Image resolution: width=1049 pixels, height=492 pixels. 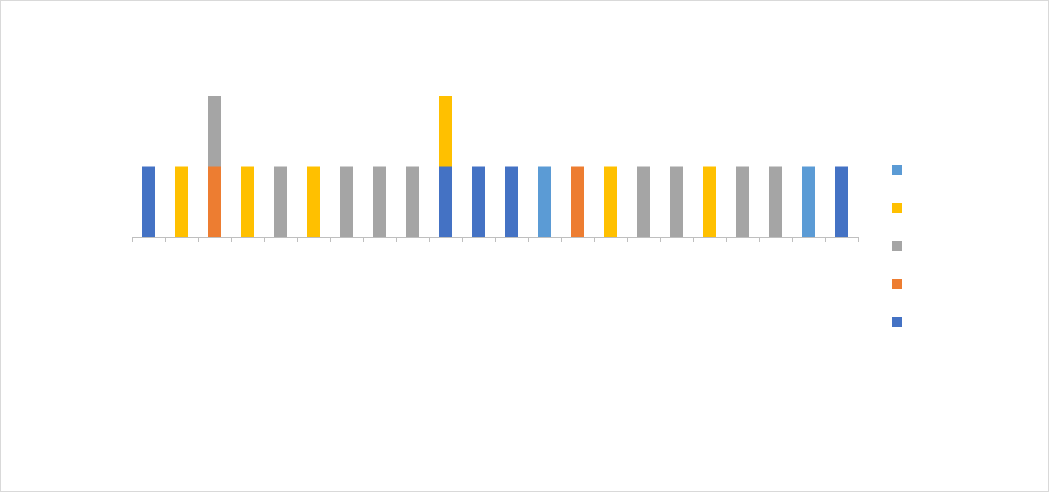 I want to click on legend, so click(x=897, y=246).